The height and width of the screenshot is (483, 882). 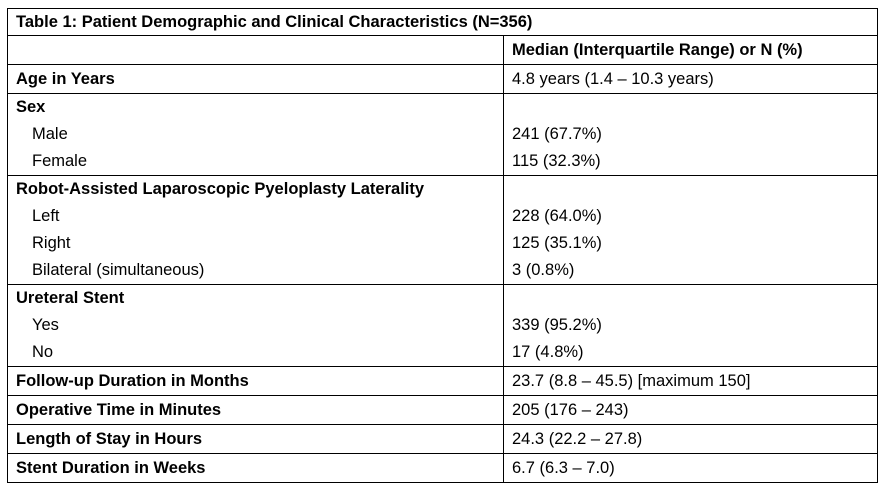 What do you see at coordinates (255, 381) in the screenshot?
I see `row-label: Follow-up Duration in Months` at bounding box center [255, 381].